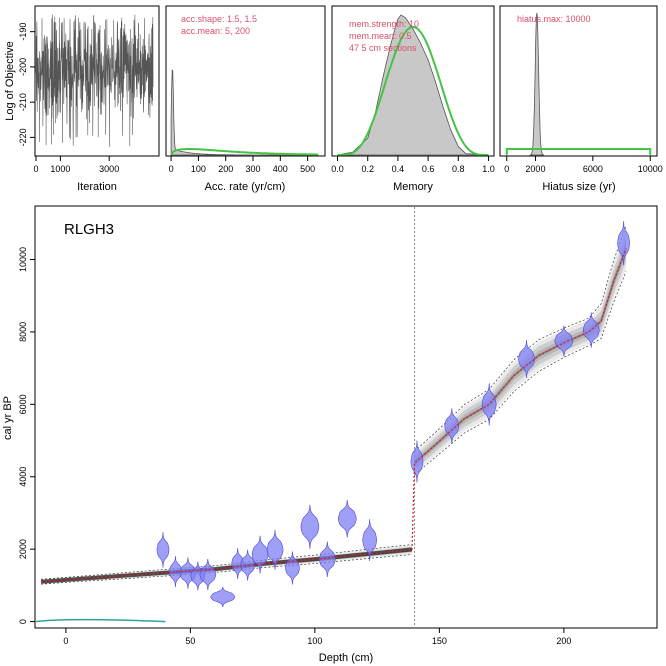 This screenshot has width=666, height=666. I want to click on iteration-trace-line, so click(94, 81).